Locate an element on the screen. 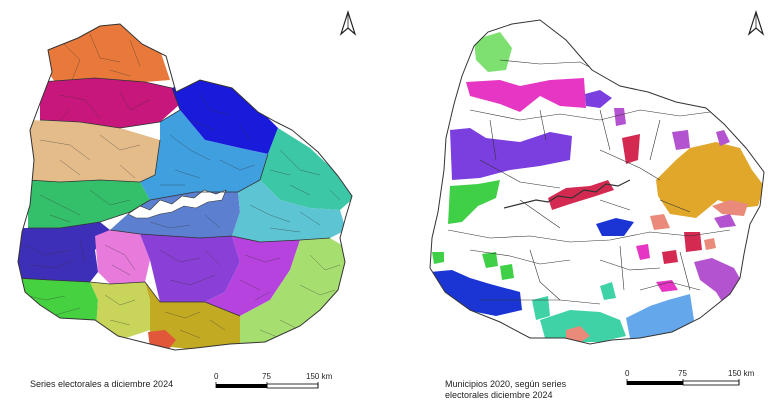 The height and width of the screenshot is (401, 777). right-muni-crimson-center2 is located at coordinates (670, 257).